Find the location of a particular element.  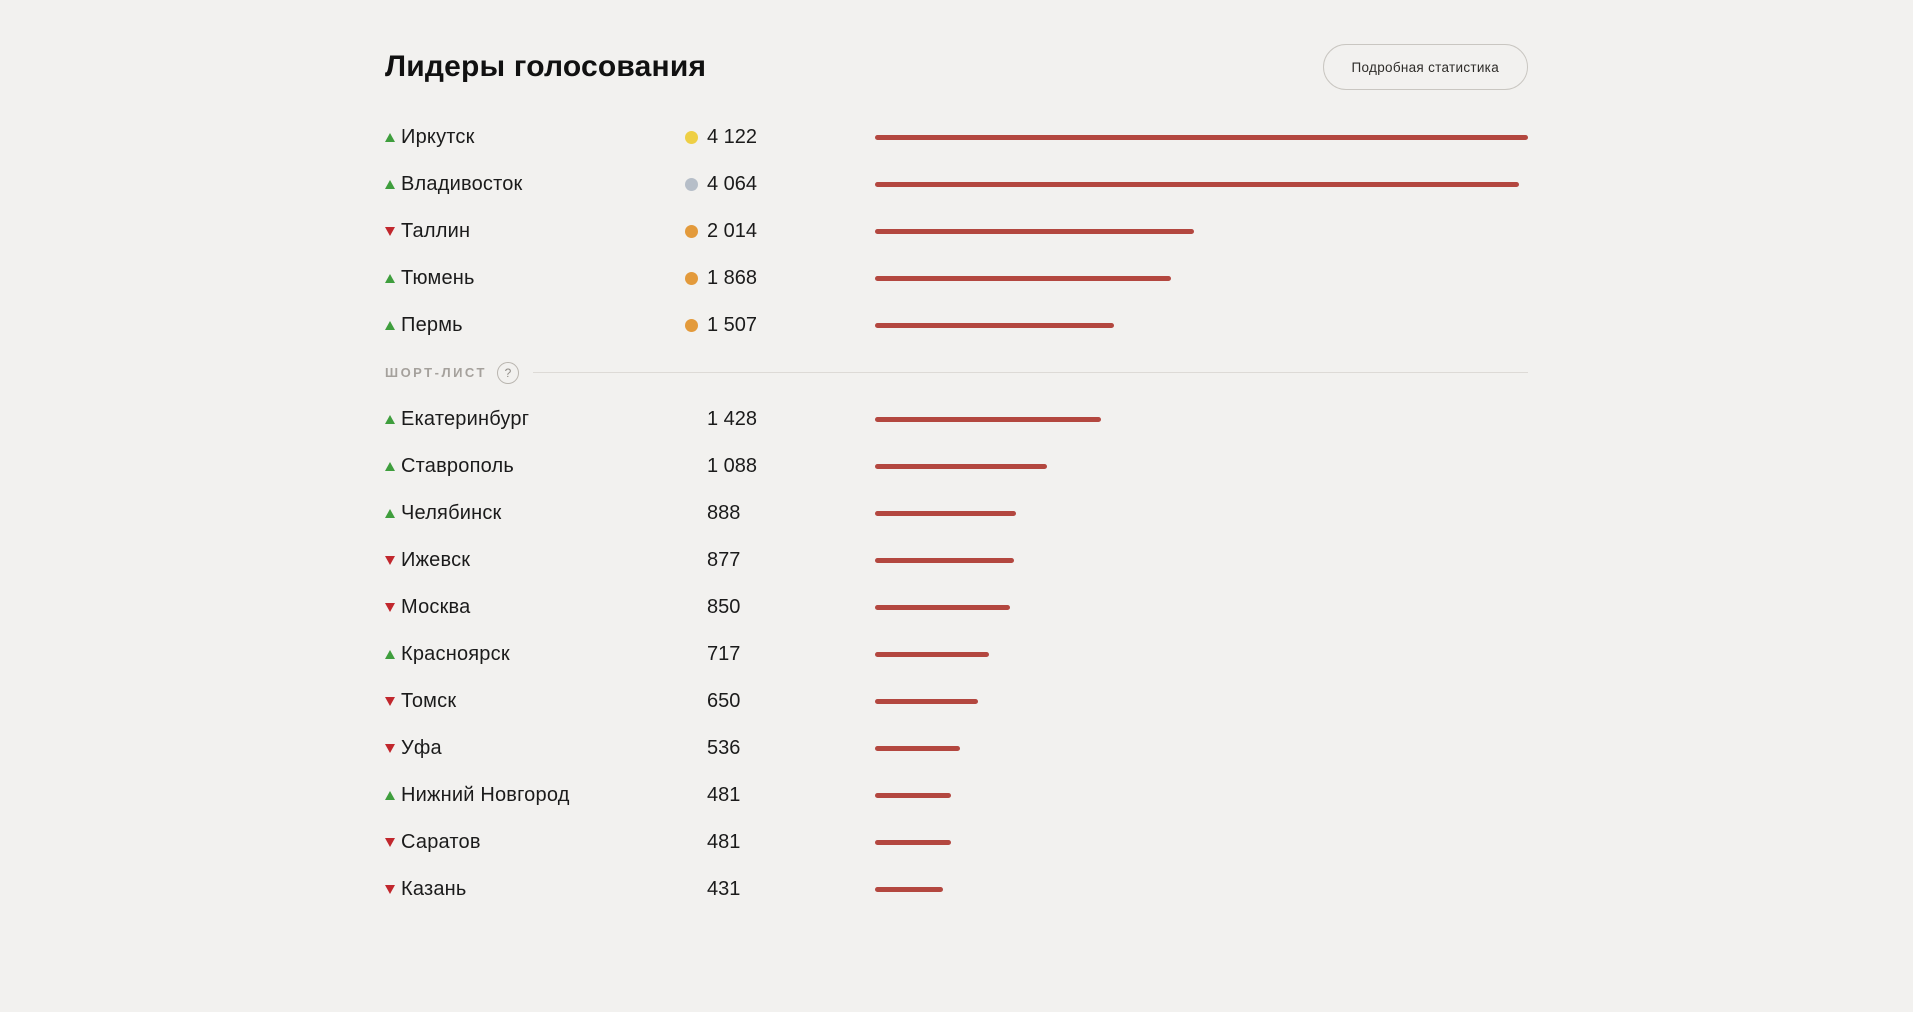

city-name: Ижевск is located at coordinates (436, 560).